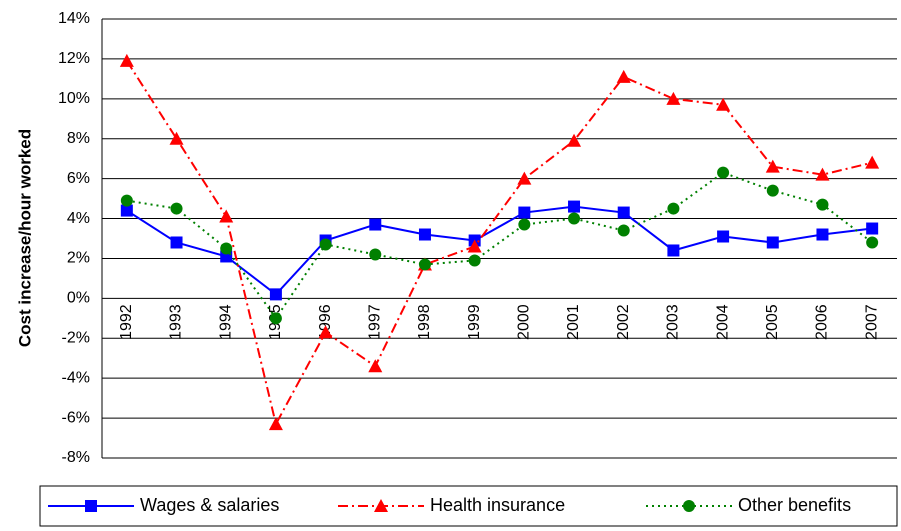  I want to click on y-tick-label: 10%, so click(74, 98).